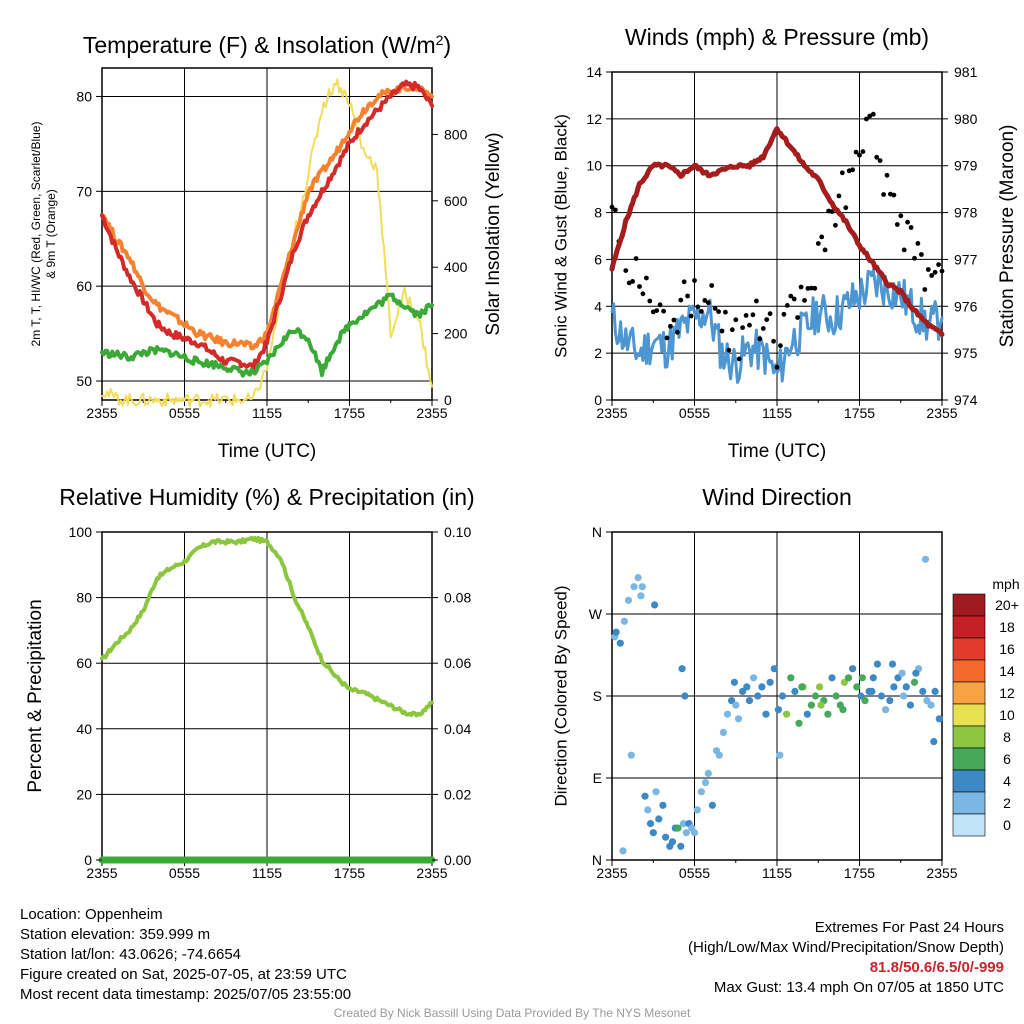 This screenshot has height=1024, width=1024. Describe the element at coordinates (101, 873) in the screenshot. I see `rh-chart-x-tick-label: 2355` at that location.